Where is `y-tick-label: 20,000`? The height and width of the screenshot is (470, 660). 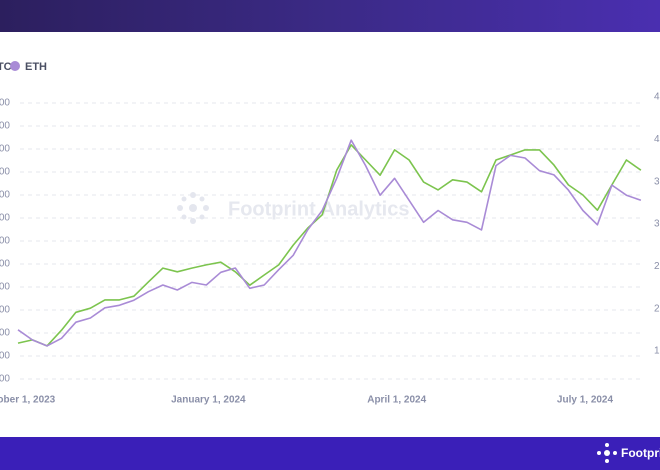 y-tick-label: 20,000 is located at coordinates (5, 379).